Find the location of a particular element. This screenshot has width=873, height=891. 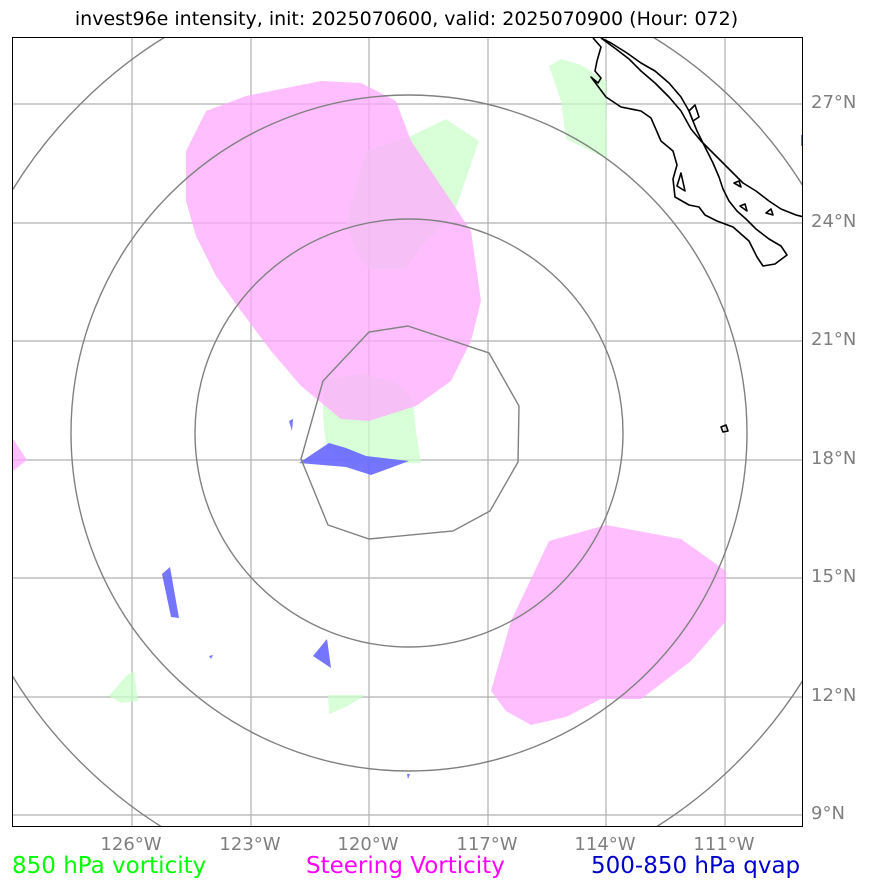

legend-vorticity-850: 850 hPa vorticity is located at coordinates (109, 866).